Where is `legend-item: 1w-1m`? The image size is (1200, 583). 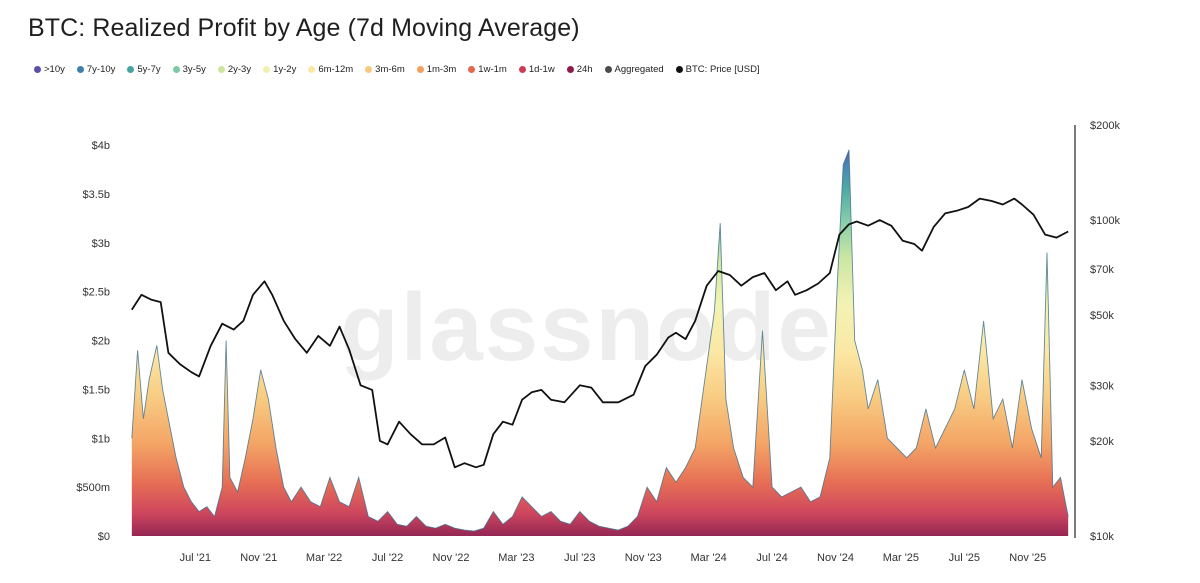 legend-item: 1w-1m is located at coordinates (487, 69).